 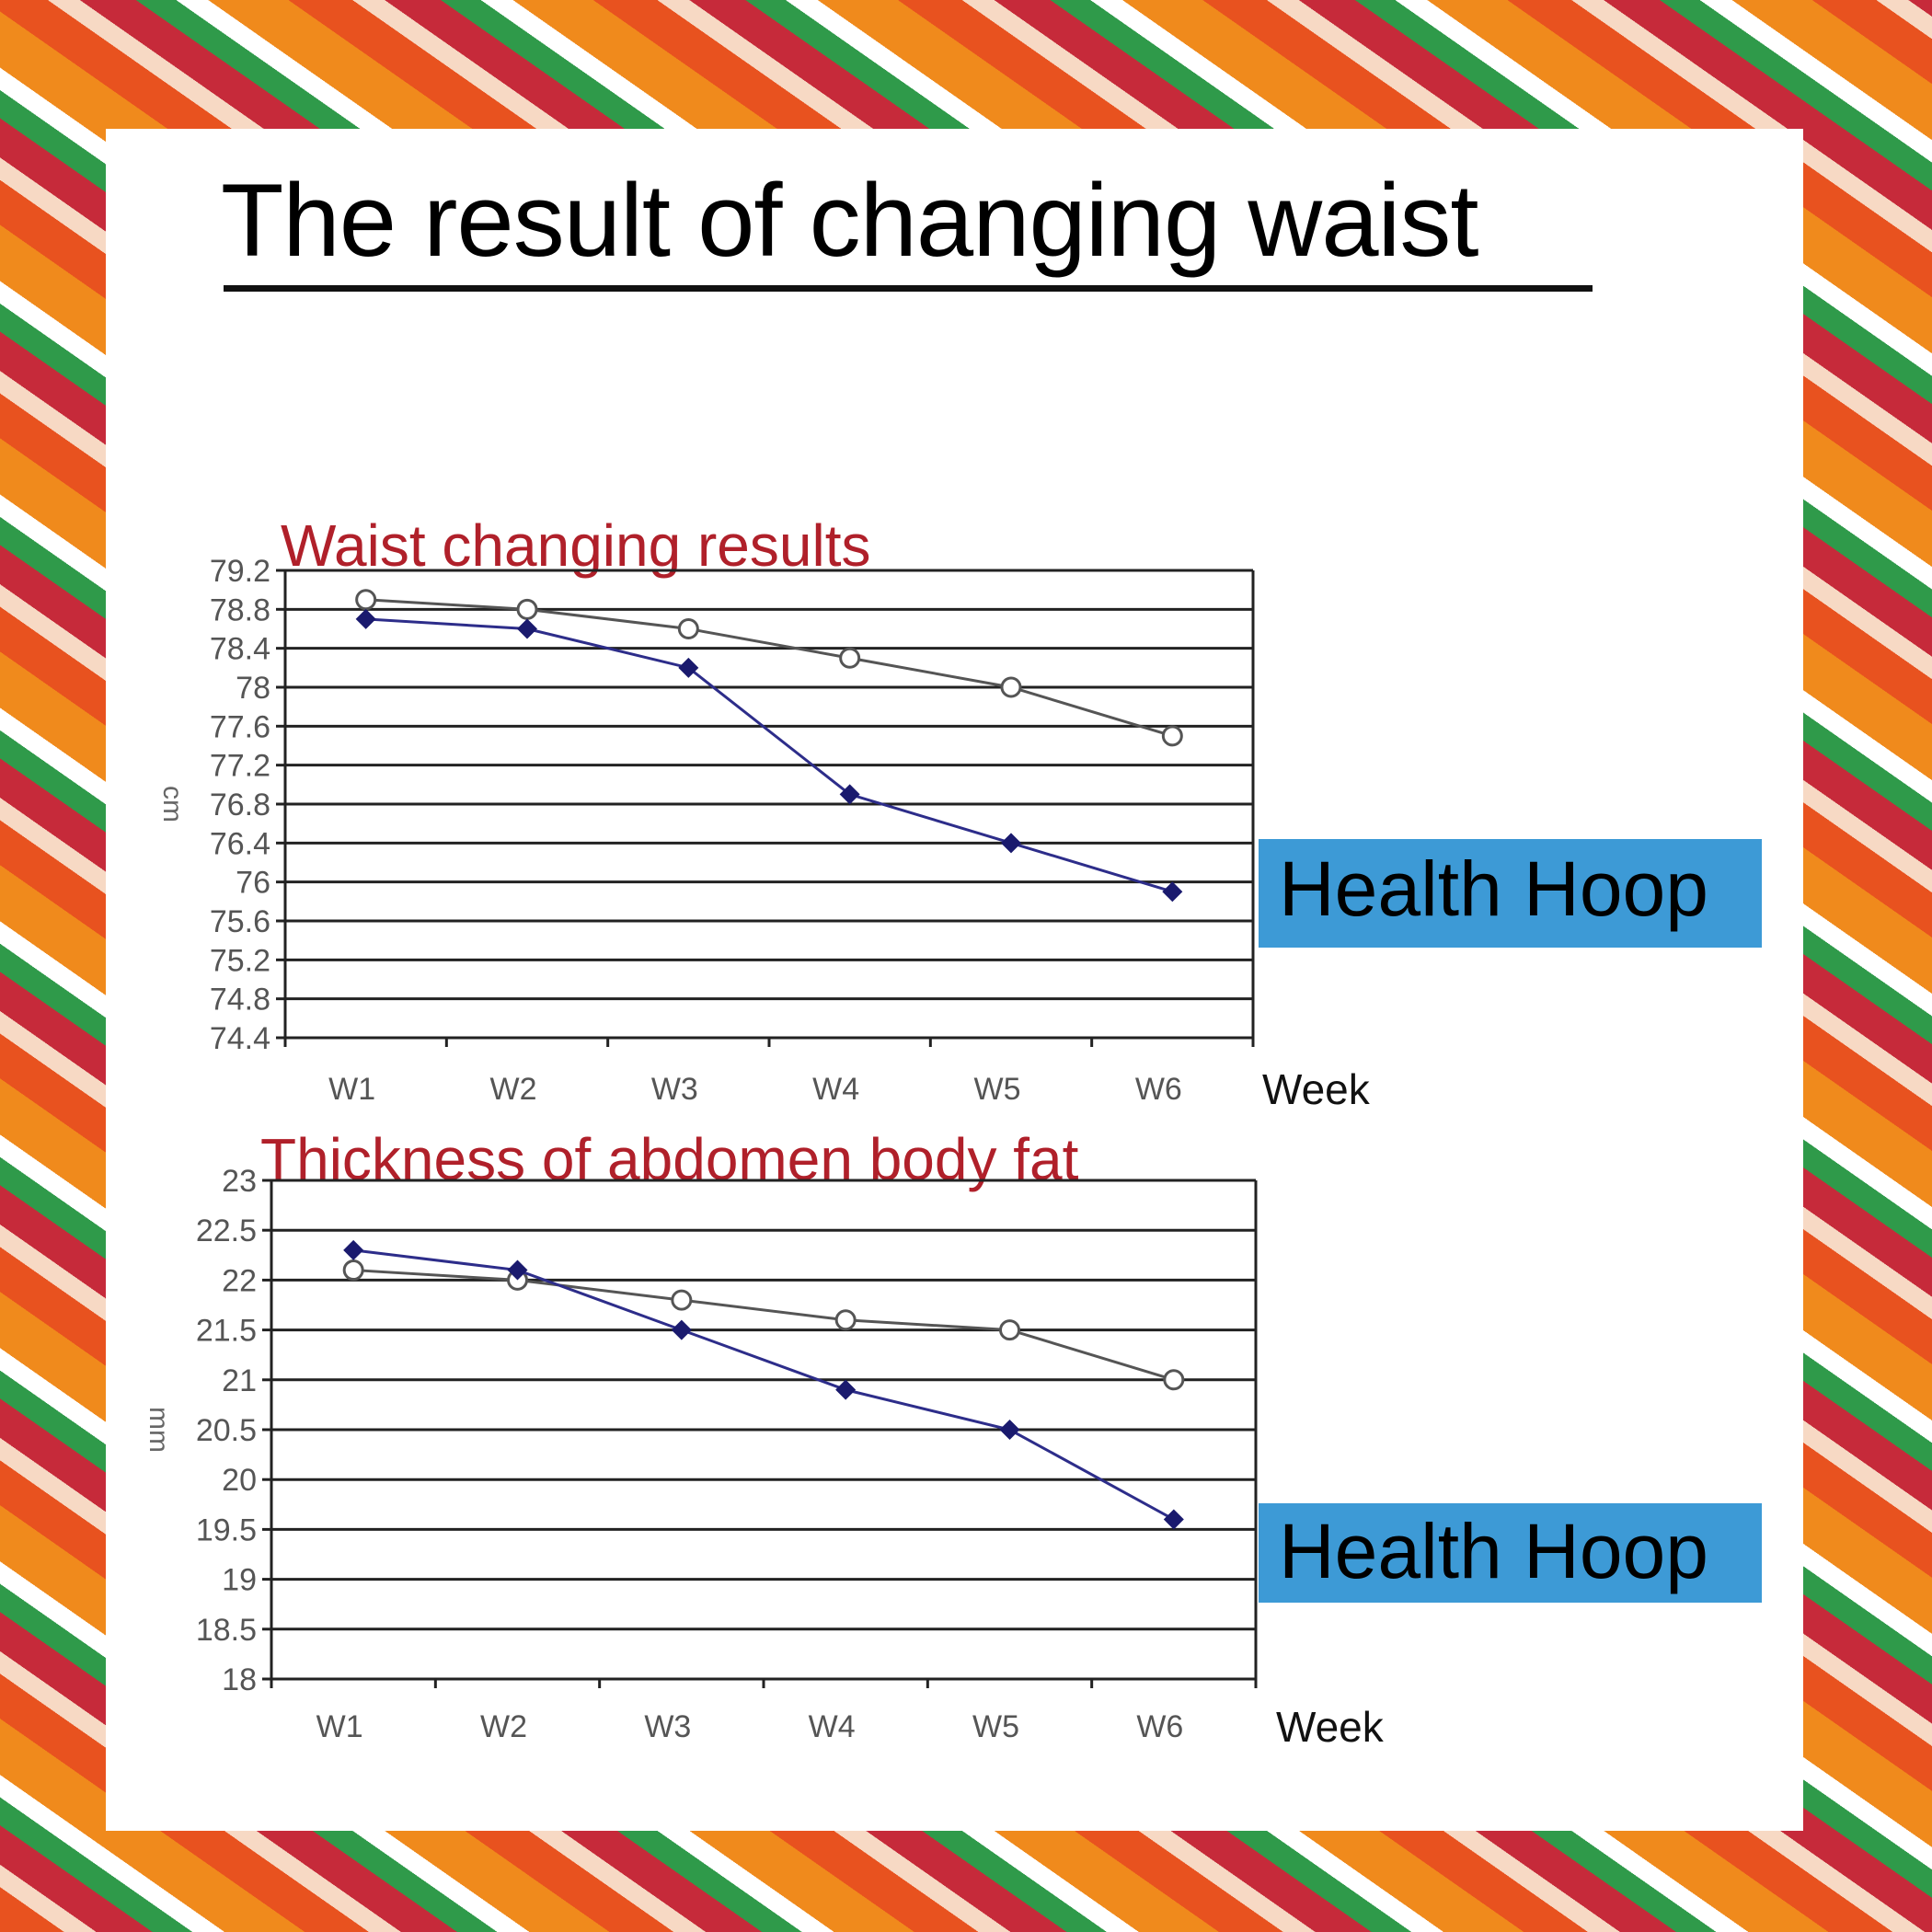 I want to click on legend-health-hoop-2: Health Hoop, so click(x=1510, y=1553).